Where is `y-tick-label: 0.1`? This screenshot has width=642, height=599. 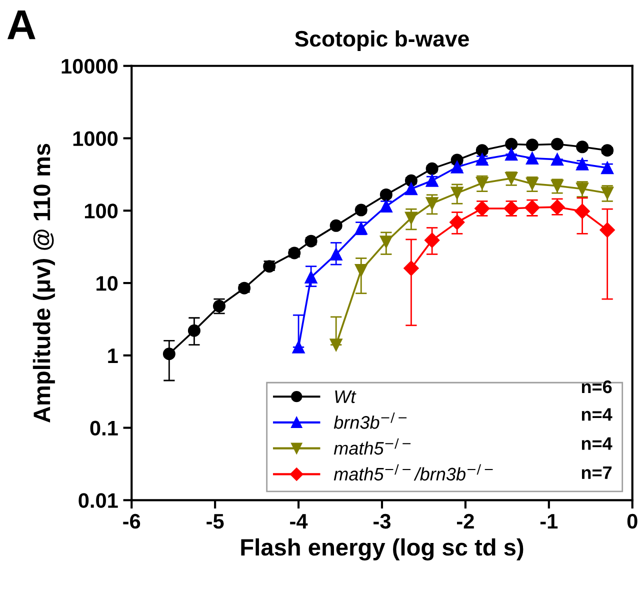 y-tick-label: 0.1 is located at coordinates (104, 428).